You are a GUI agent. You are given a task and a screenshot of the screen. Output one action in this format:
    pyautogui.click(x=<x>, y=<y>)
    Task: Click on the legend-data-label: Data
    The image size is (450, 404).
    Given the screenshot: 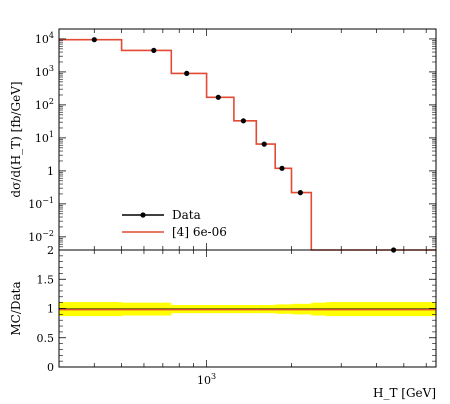 What is the action you would take?
    pyautogui.click(x=186, y=215)
    